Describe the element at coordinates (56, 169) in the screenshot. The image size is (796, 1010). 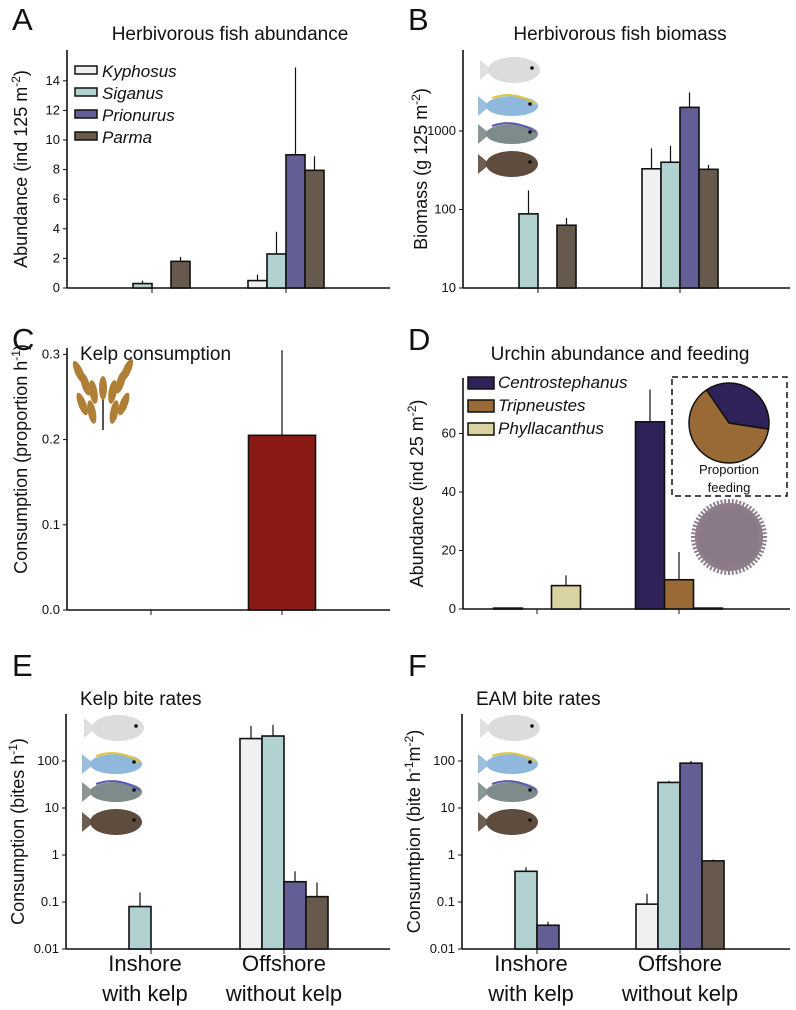
I see `y-tick-label: 8` at that location.